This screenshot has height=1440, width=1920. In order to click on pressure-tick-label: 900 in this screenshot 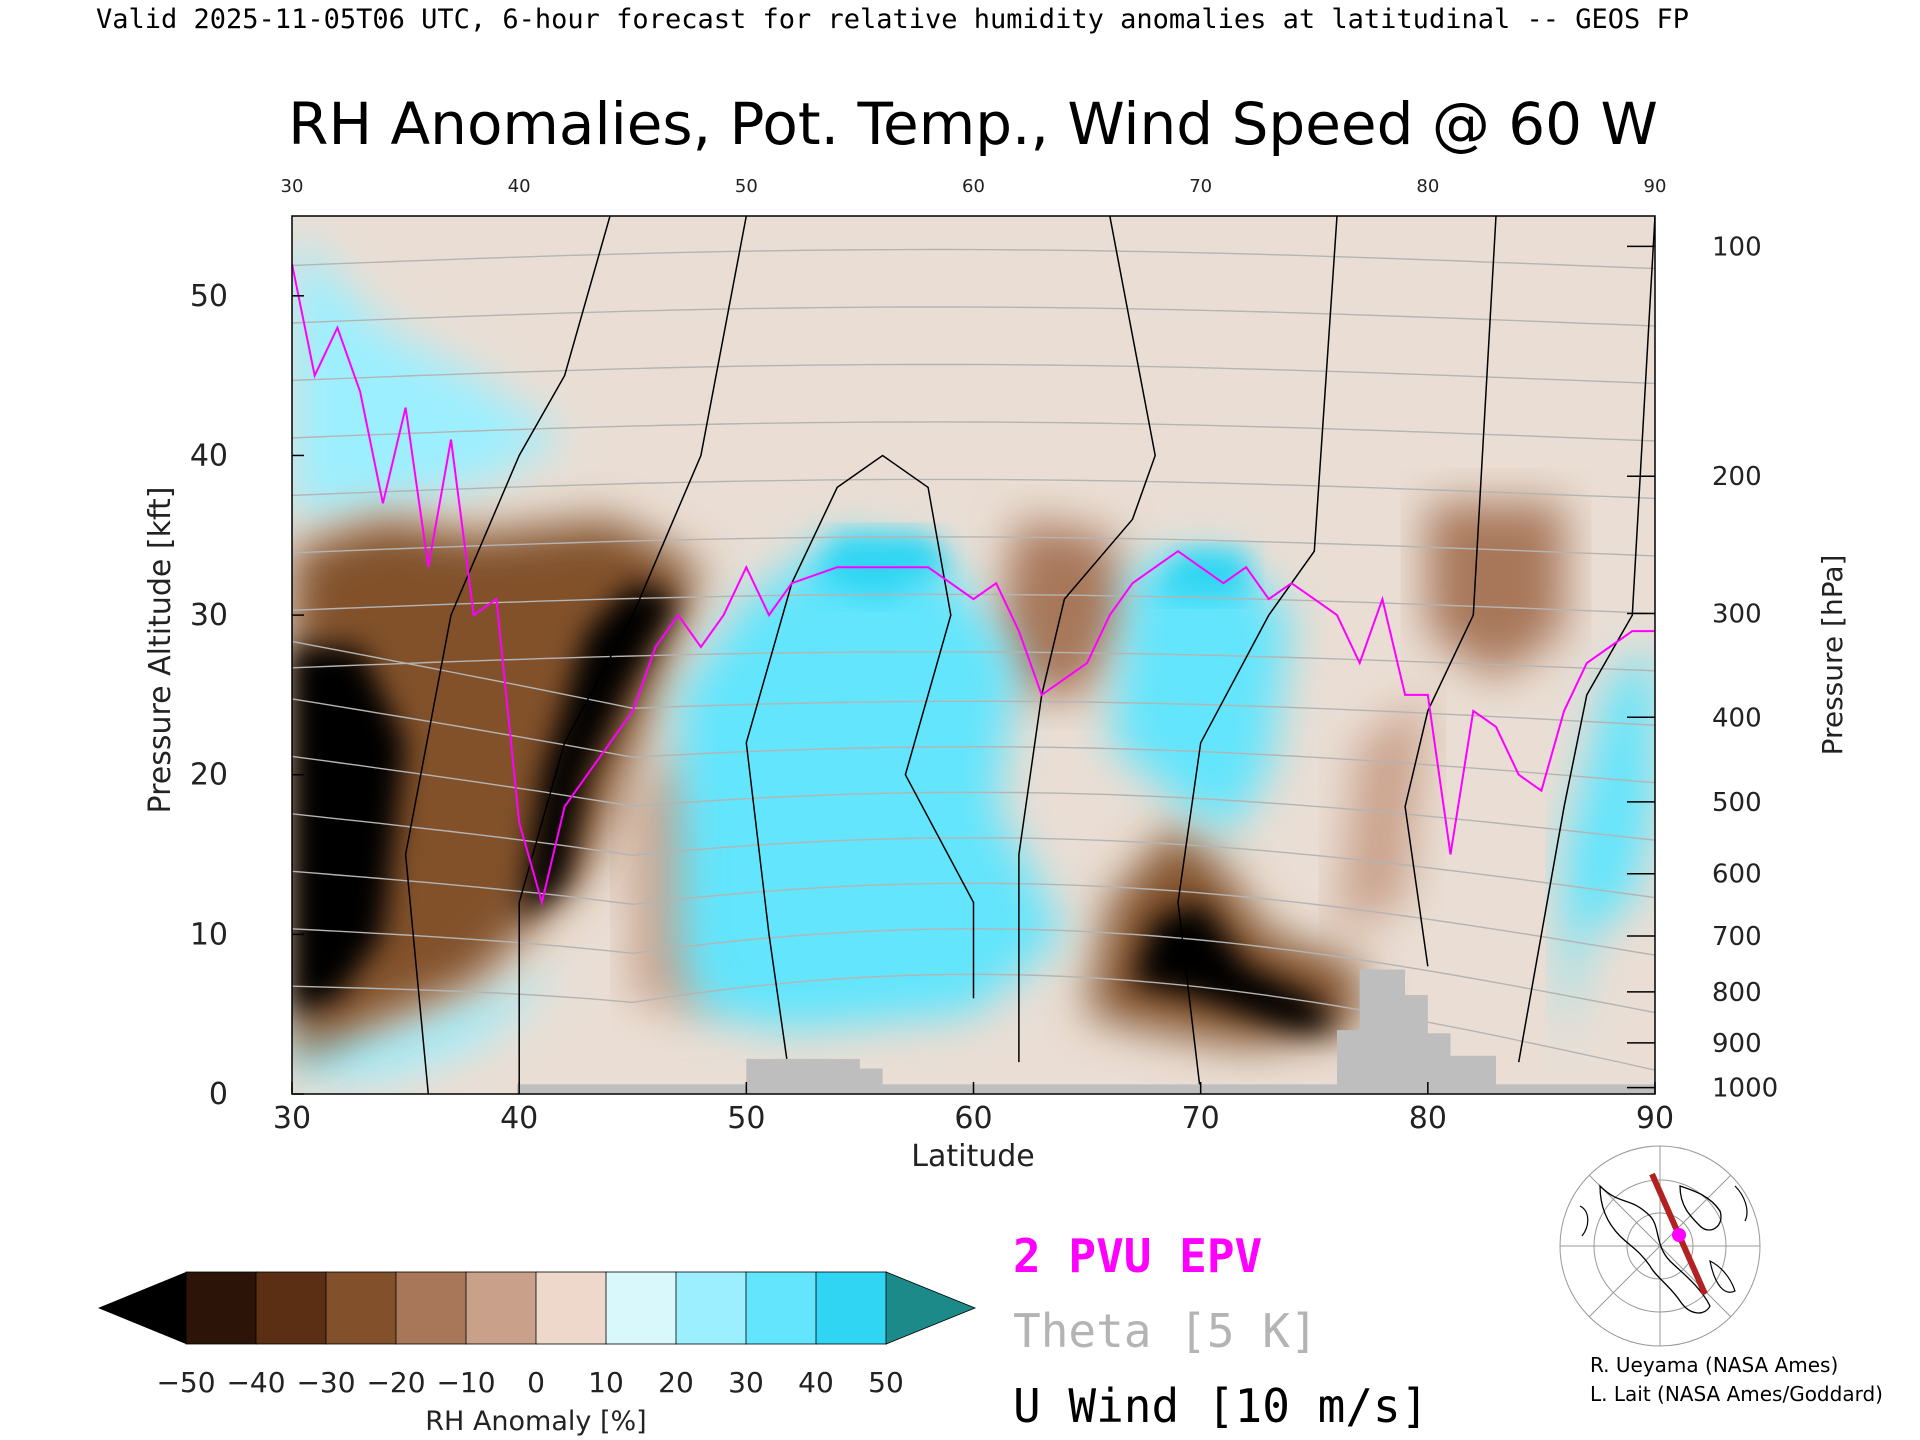, I will do `click(1737, 1044)`.